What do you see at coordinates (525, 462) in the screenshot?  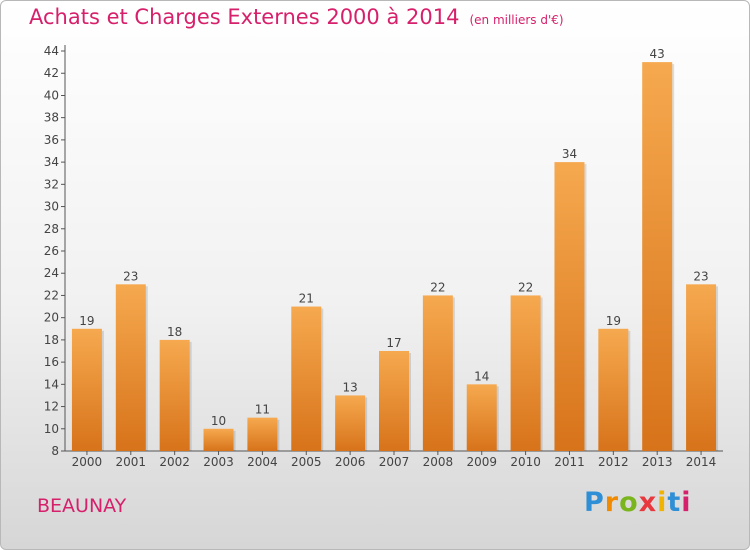 I see `x-tick-label: 2010` at bounding box center [525, 462].